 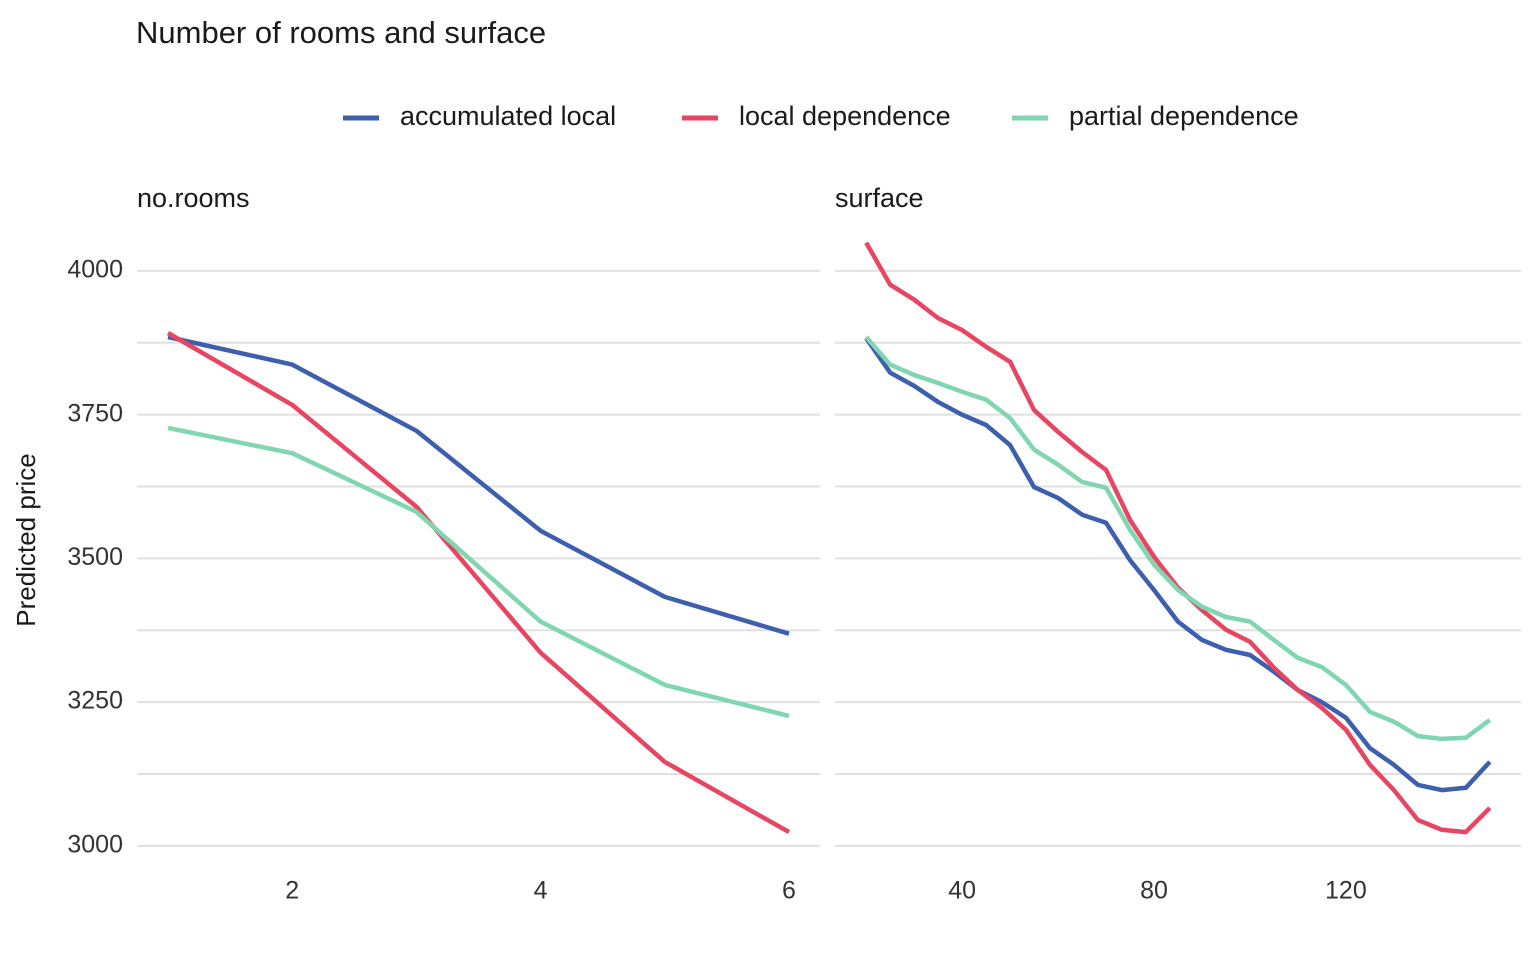 What do you see at coordinates (1154, 891) in the screenshot?
I see `x-tick-label: 80` at bounding box center [1154, 891].